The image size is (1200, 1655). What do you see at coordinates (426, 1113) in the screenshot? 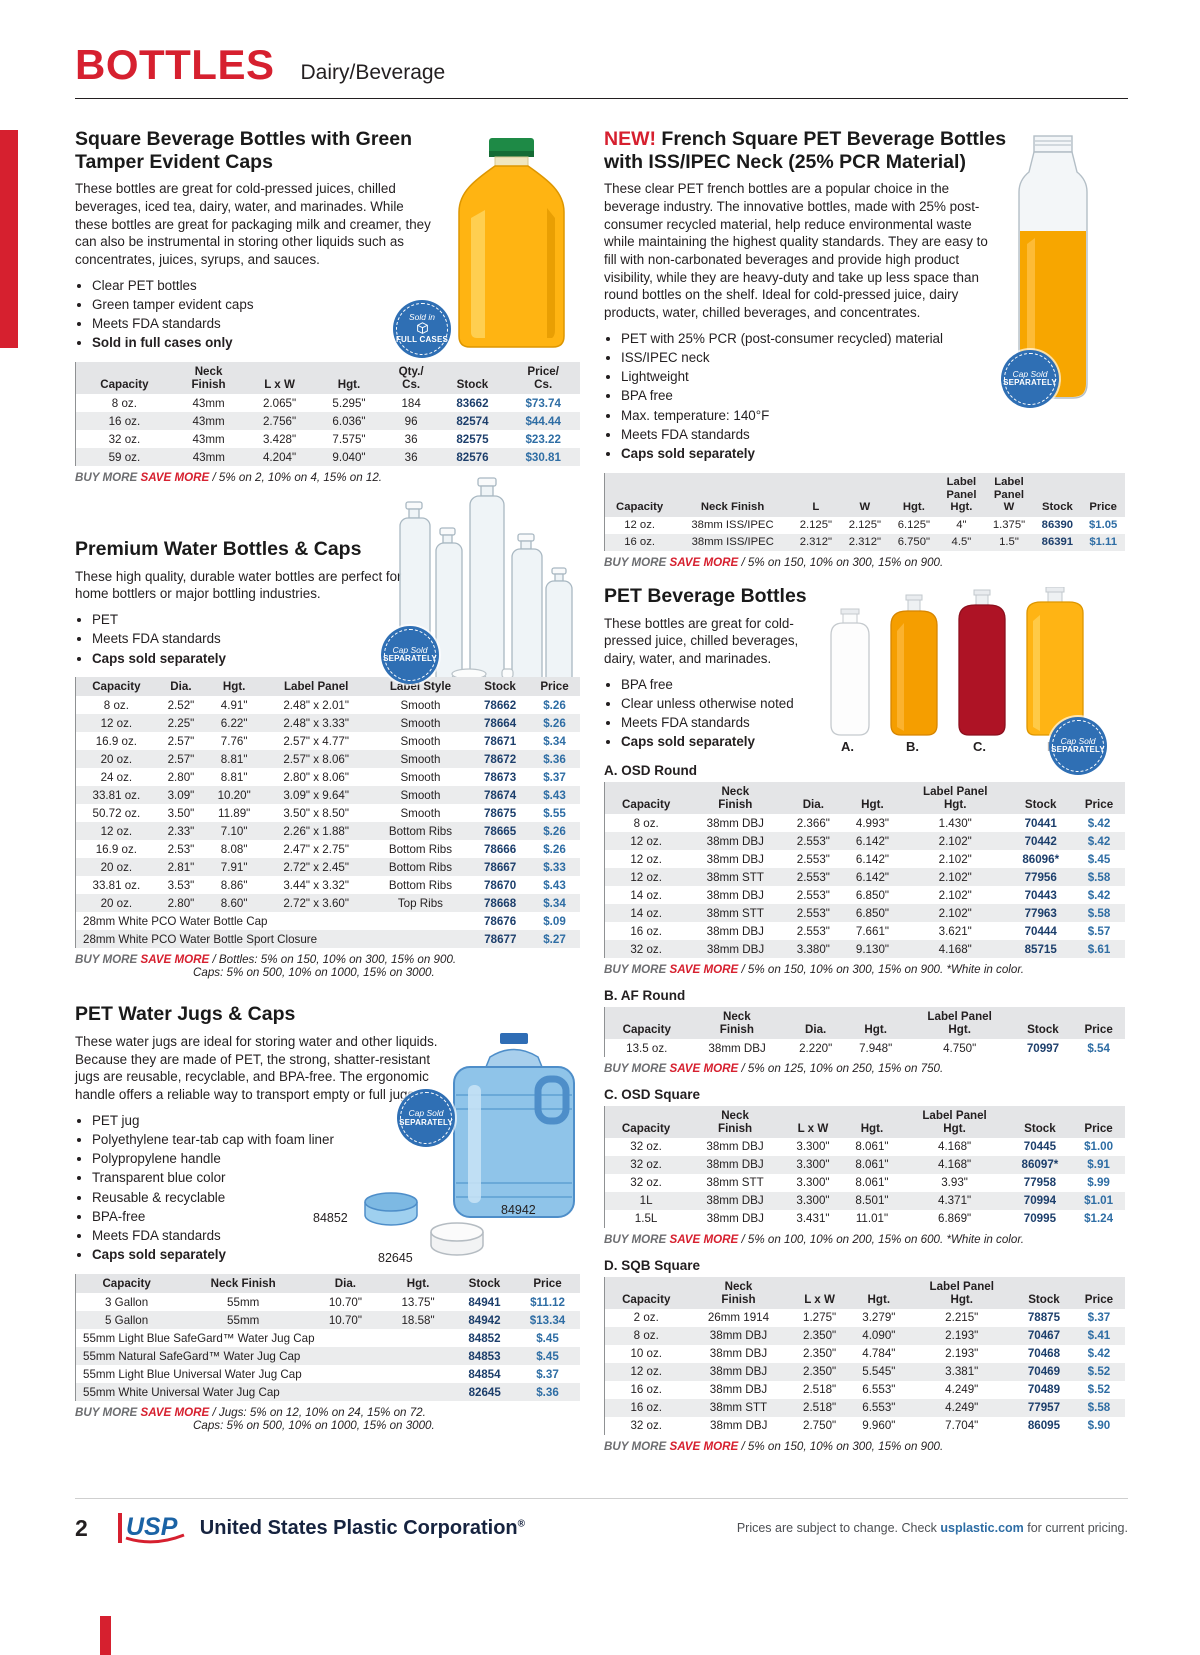
I see `badge-line: Cap Sold` at bounding box center [426, 1113].